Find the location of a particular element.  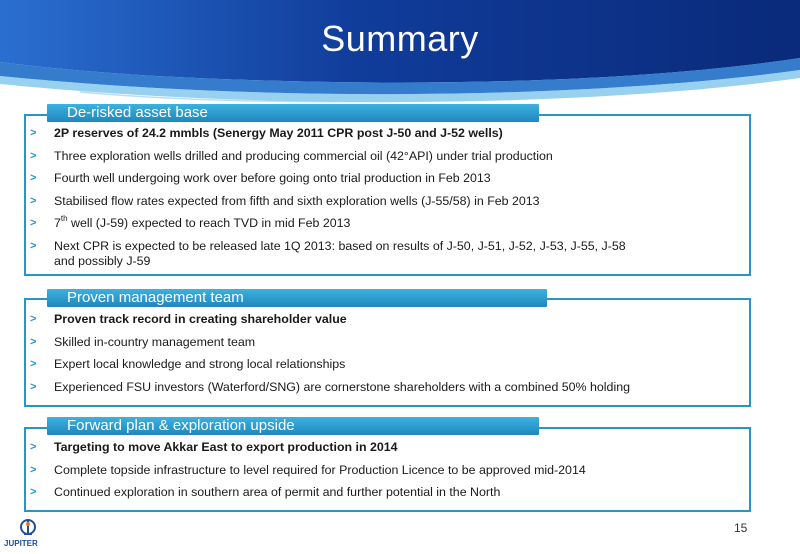

section-heading: De-risked asset base is located at coordinates (293, 113).